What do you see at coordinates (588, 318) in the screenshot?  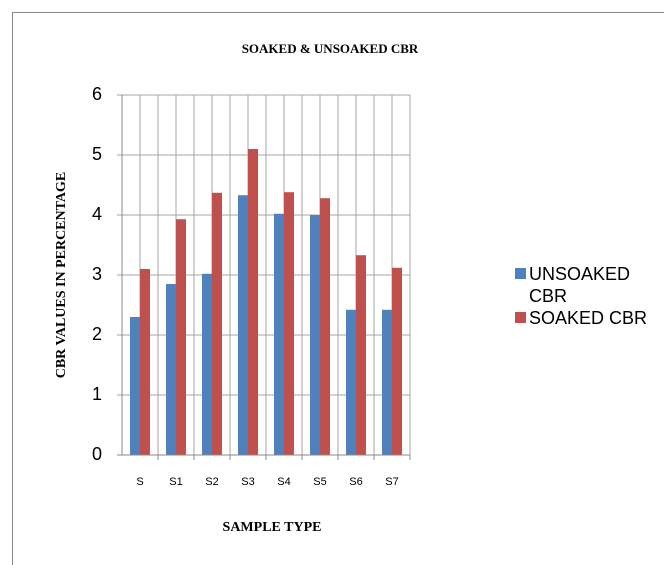 I see `legend-label: SOAKED CBR` at bounding box center [588, 318].